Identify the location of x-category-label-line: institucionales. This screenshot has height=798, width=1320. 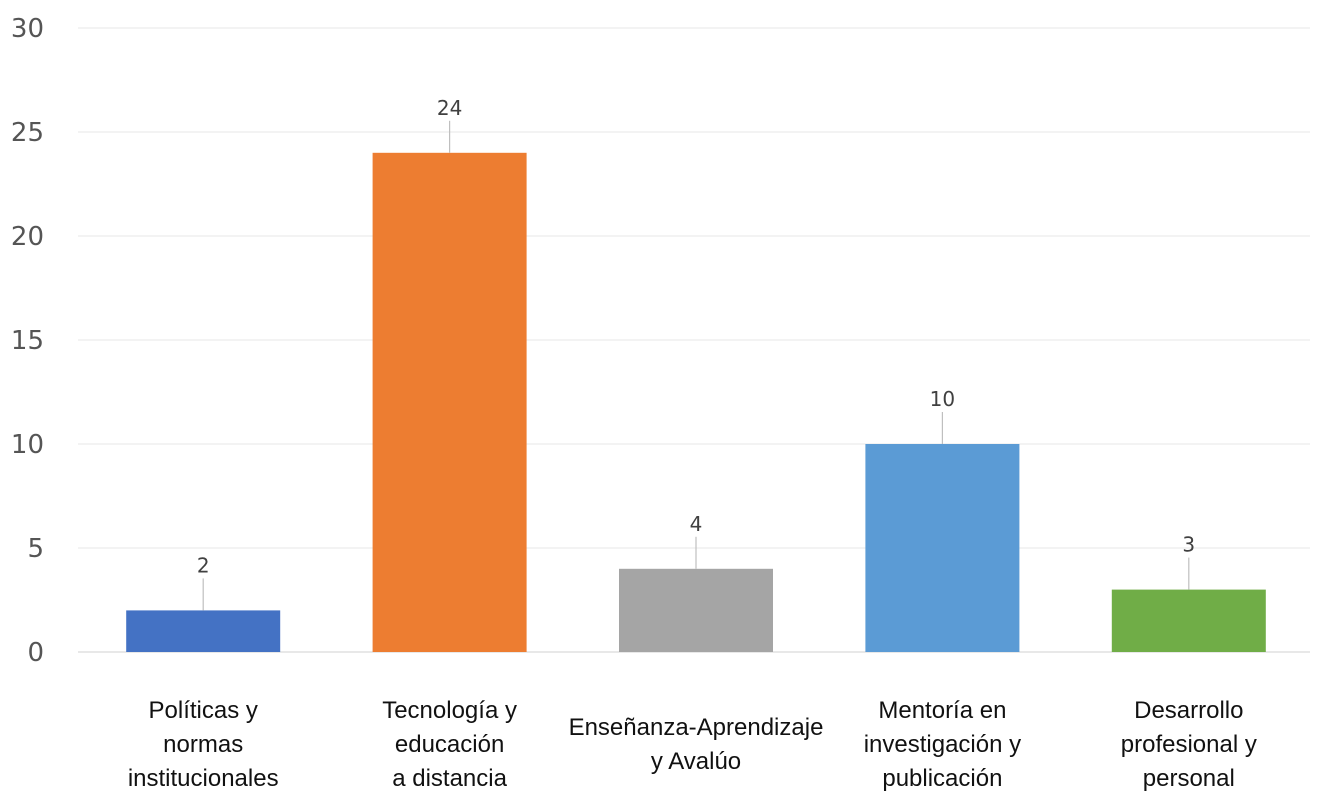
(203, 778).